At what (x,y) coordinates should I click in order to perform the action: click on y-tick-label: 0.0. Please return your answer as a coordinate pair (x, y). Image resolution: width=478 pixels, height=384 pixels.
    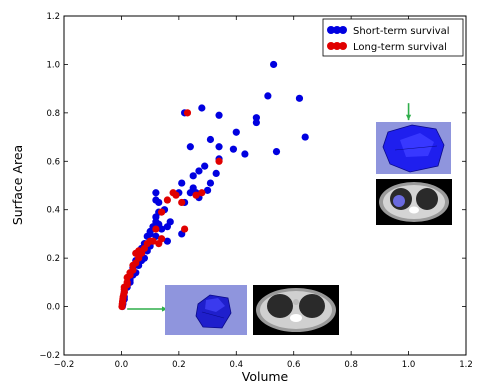
    Looking at the image, I should click on (53, 308).